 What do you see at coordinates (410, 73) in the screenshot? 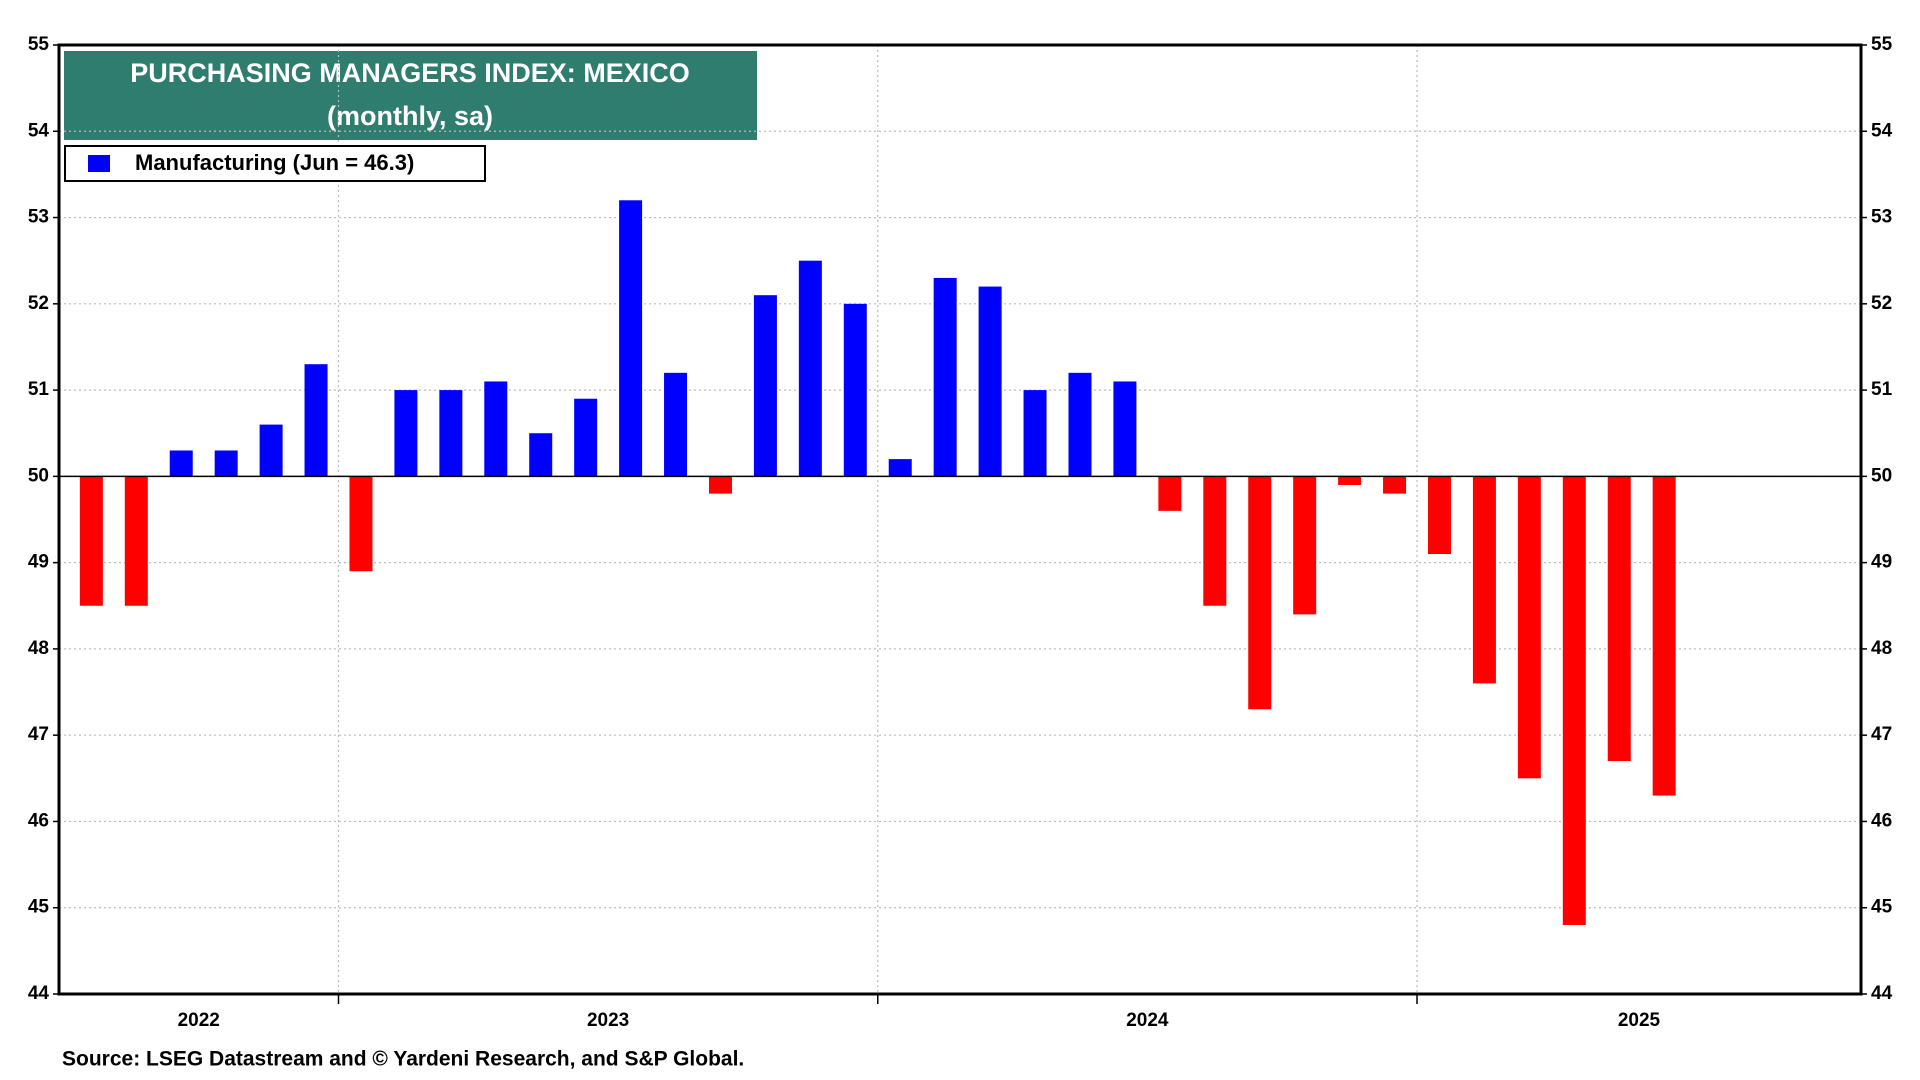
I see `chart-title: PURCHASING MANAGERS INDEX: MEXICO` at bounding box center [410, 73].